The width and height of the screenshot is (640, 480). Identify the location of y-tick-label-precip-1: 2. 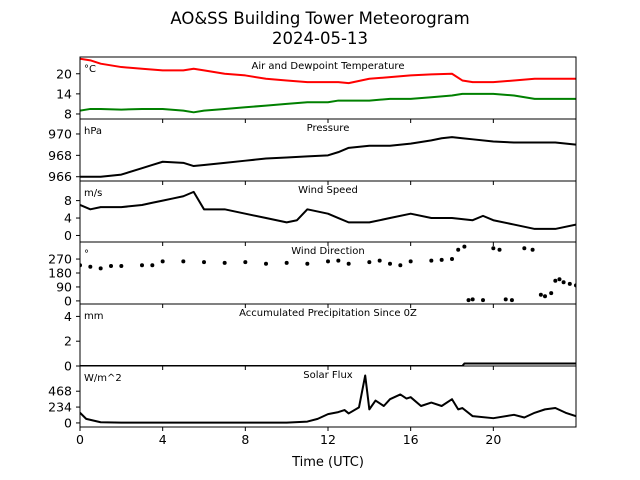
(68, 341).